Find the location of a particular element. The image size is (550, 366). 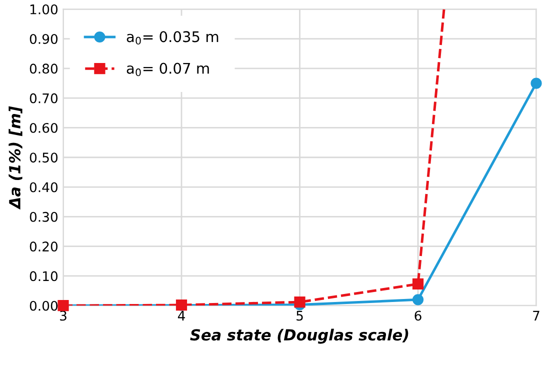

y-tick-label: 0.10 is located at coordinates (44, 276).